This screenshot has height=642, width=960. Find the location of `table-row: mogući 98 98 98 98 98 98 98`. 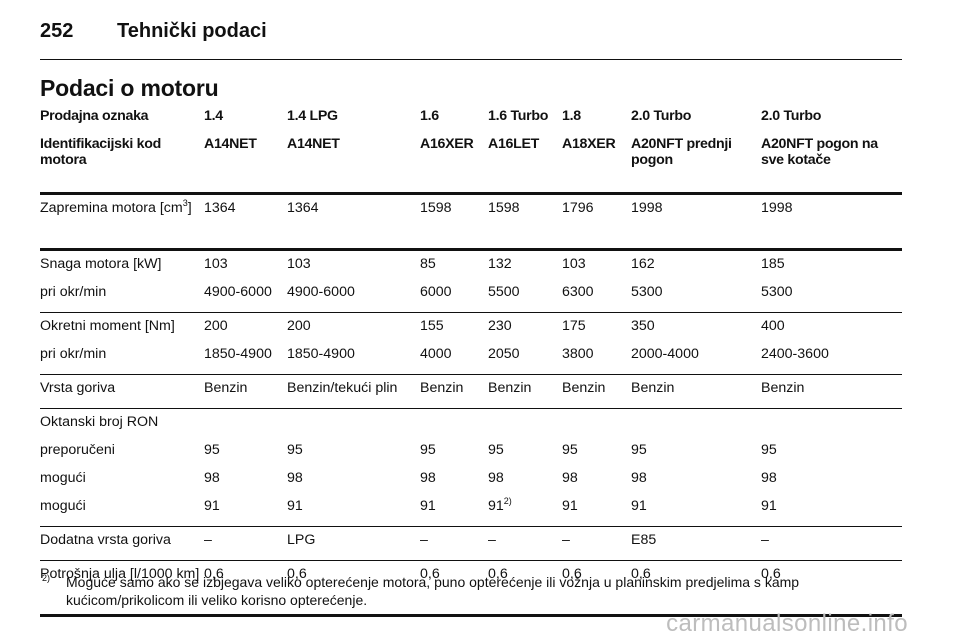

table-row: mogući 98 98 98 98 98 98 98 is located at coordinates (471, 484).